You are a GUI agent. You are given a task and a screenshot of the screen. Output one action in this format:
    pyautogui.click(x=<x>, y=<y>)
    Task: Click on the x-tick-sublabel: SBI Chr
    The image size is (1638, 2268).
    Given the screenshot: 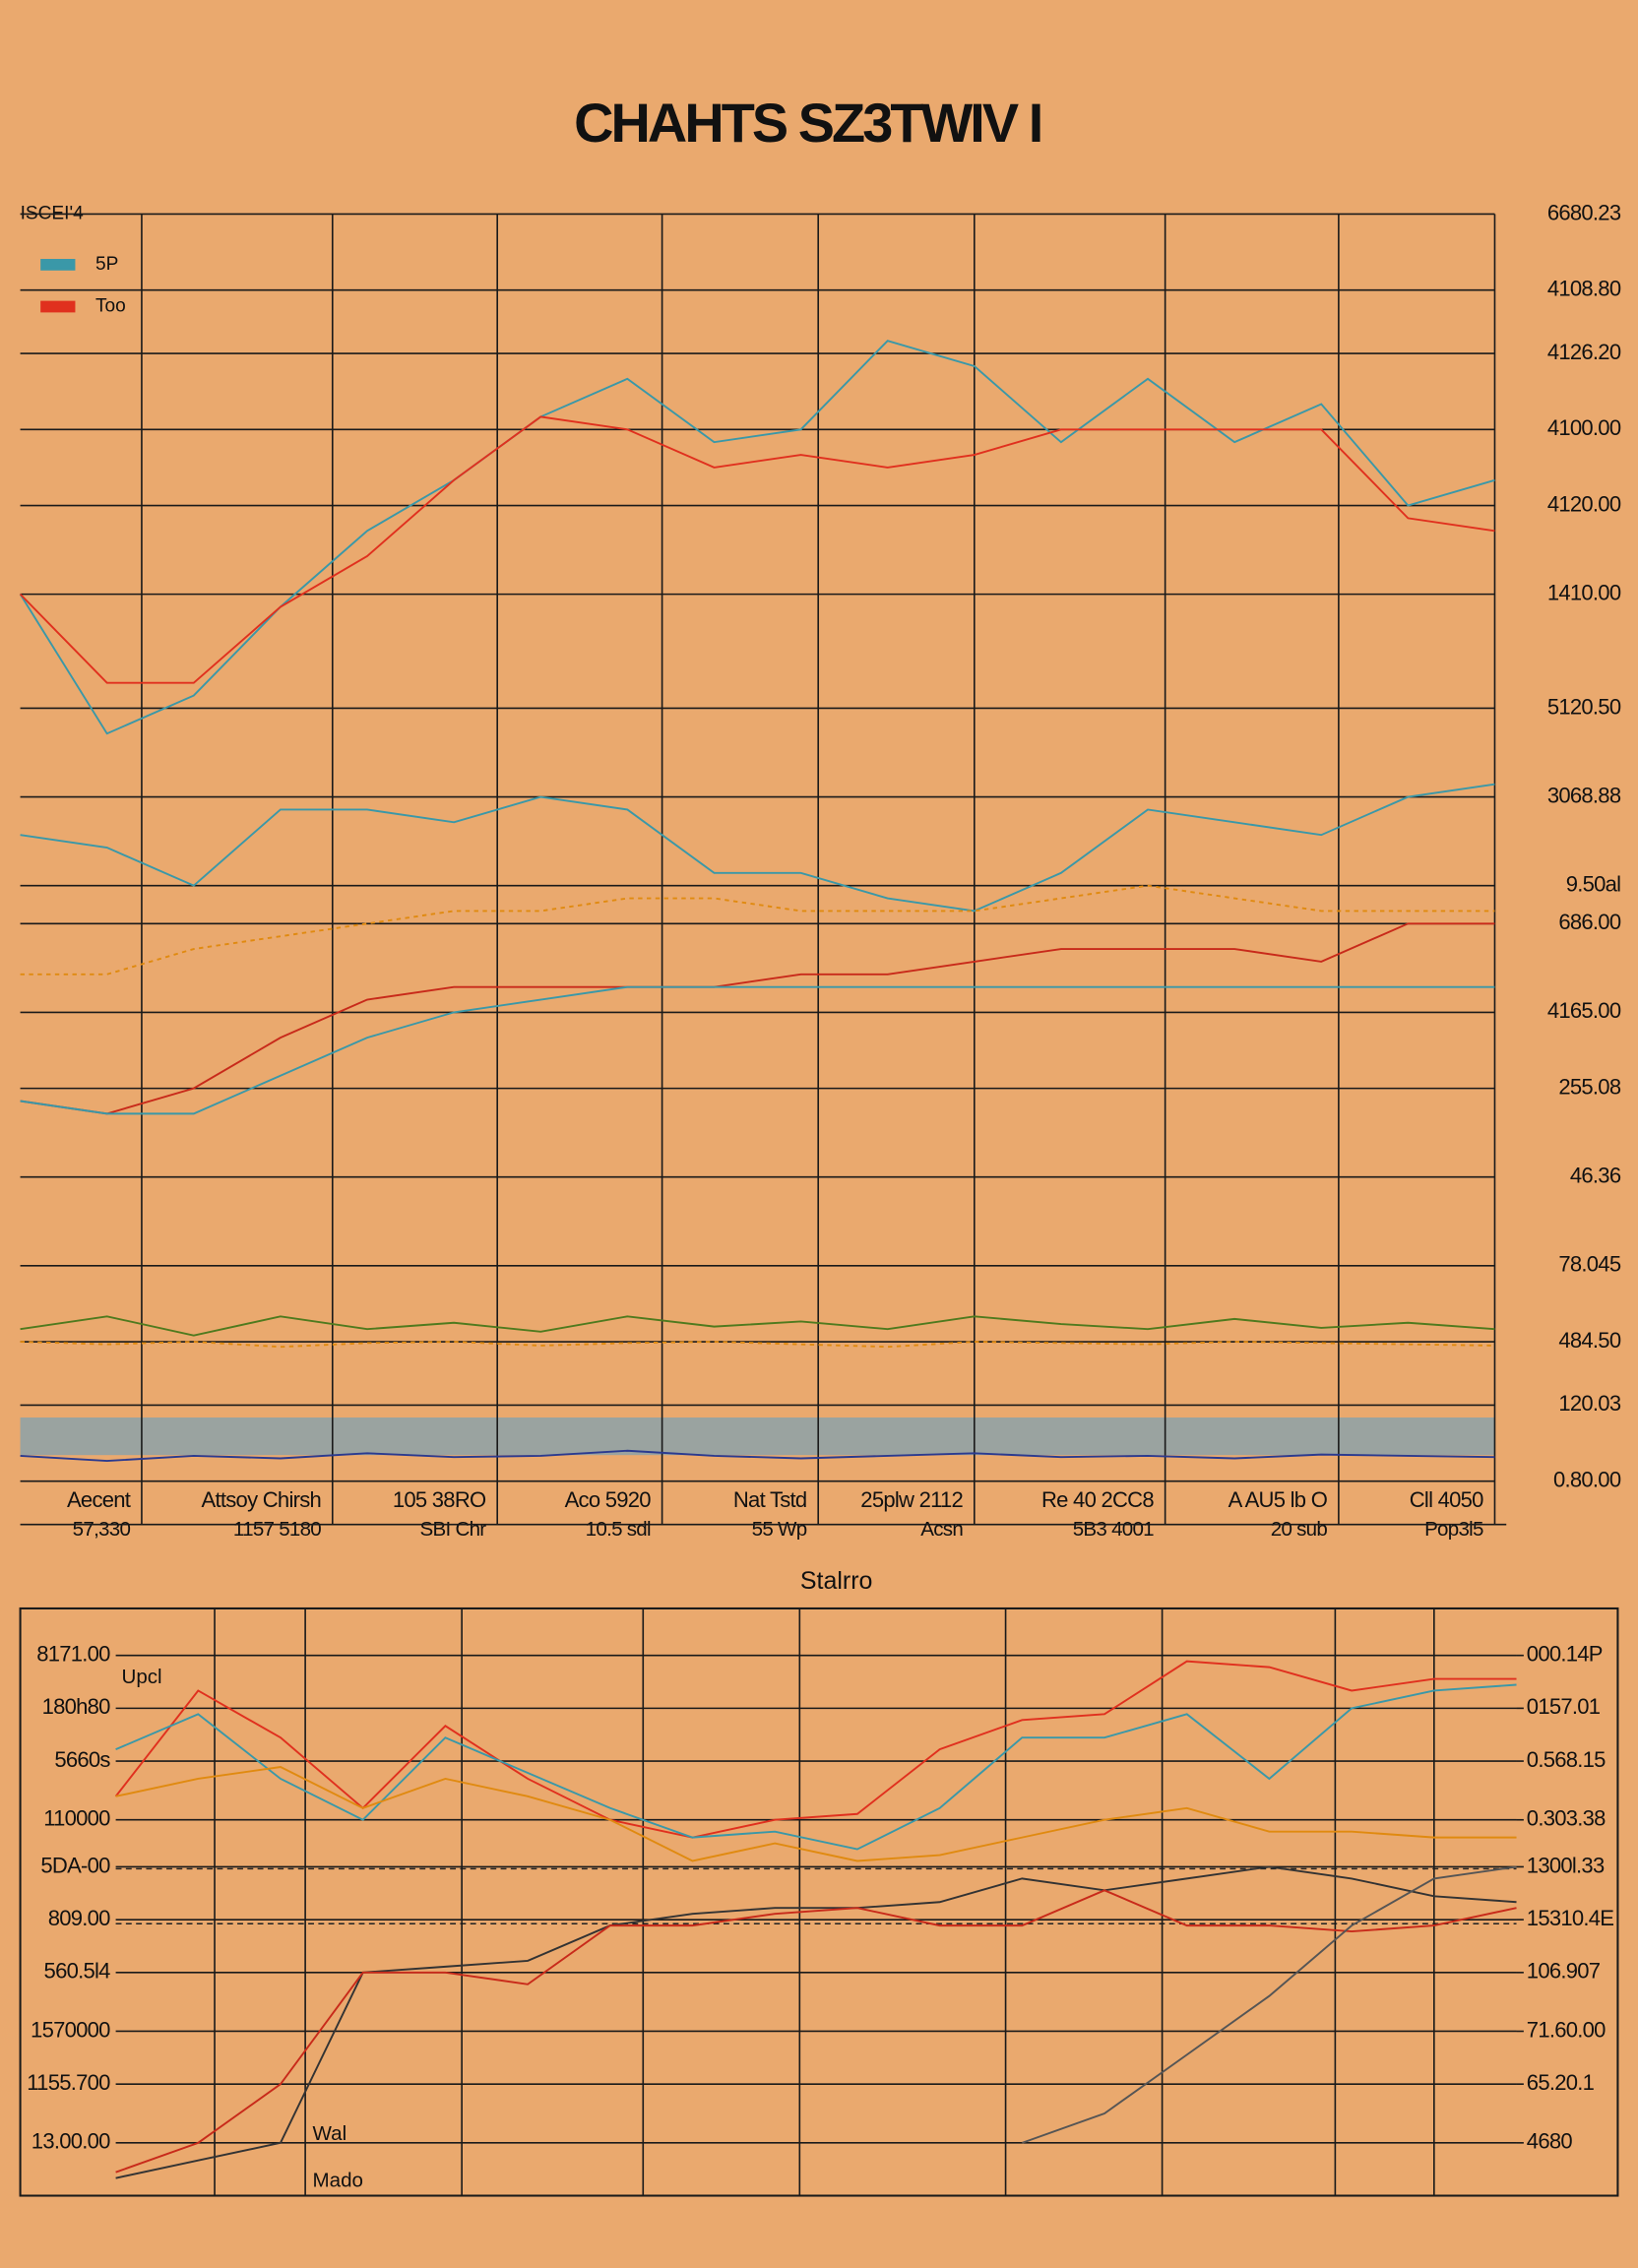 What is the action you would take?
    pyautogui.click(x=453, y=1529)
    